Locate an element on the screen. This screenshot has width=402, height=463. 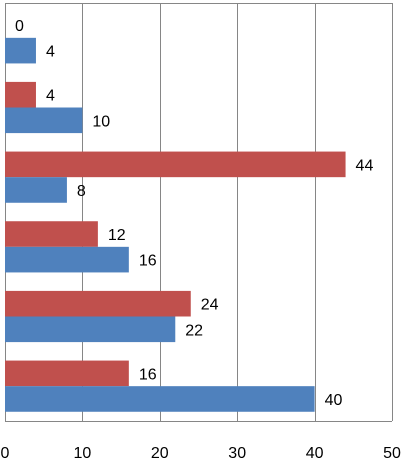
data-label-red-4: 12 is located at coordinates (117, 235).